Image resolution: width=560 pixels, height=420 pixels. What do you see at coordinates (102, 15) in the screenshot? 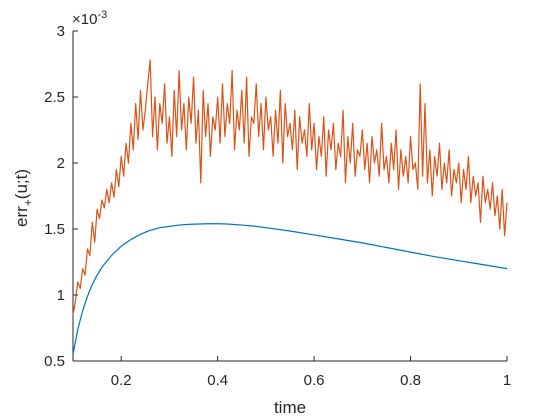
I see `exponent-label-power: -3` at bounding box center [102, 15].